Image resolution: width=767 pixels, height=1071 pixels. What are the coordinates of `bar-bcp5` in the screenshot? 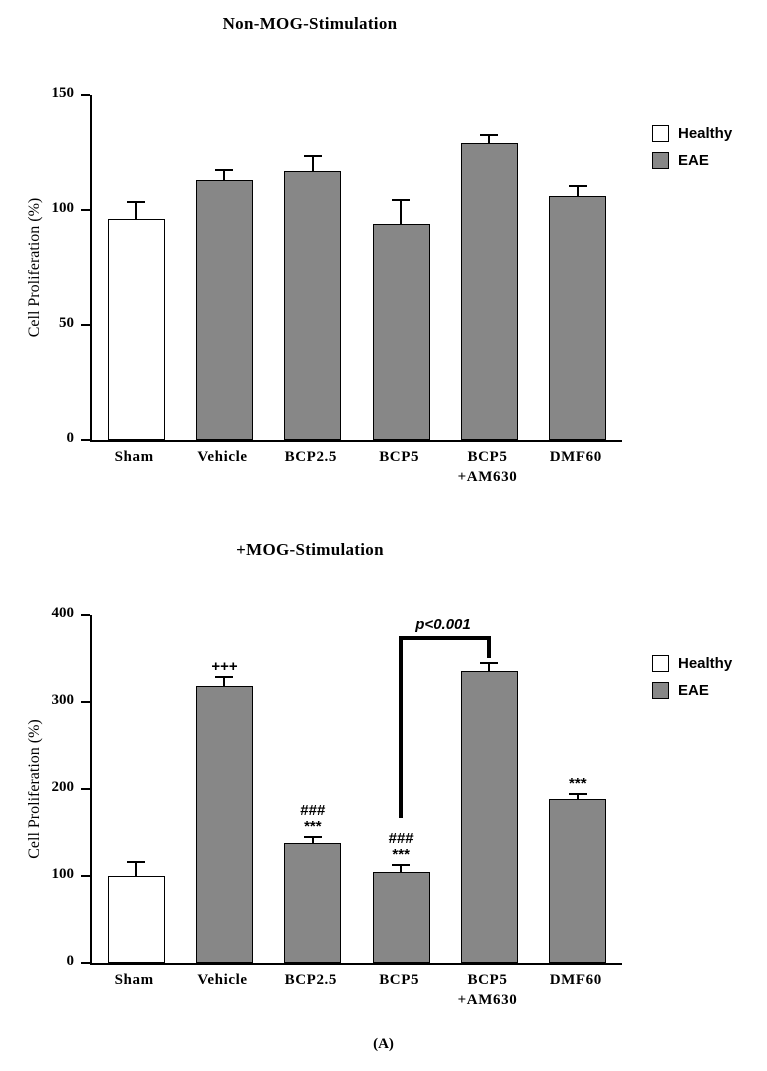 It's located at (401, 267).